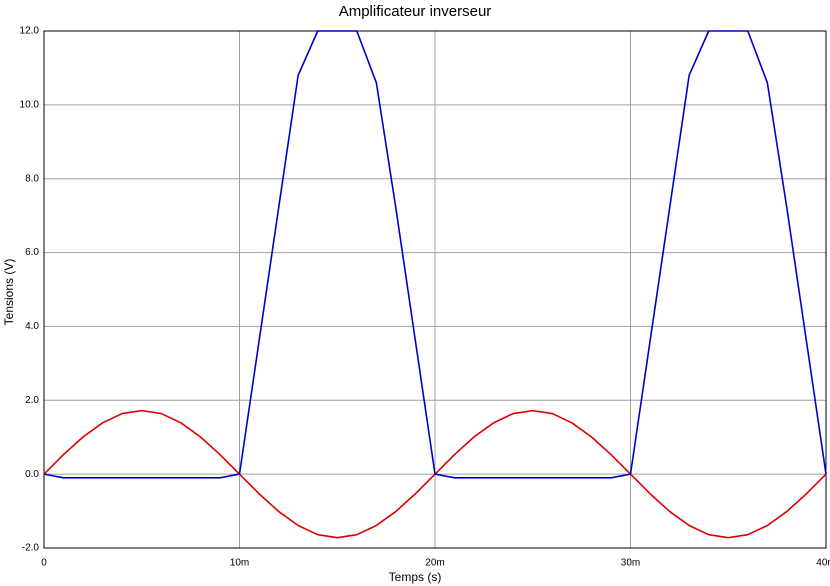  Describe the element at coordinates (44, 563) in the screenshot. I see `x-tick-label: 0` at that location.